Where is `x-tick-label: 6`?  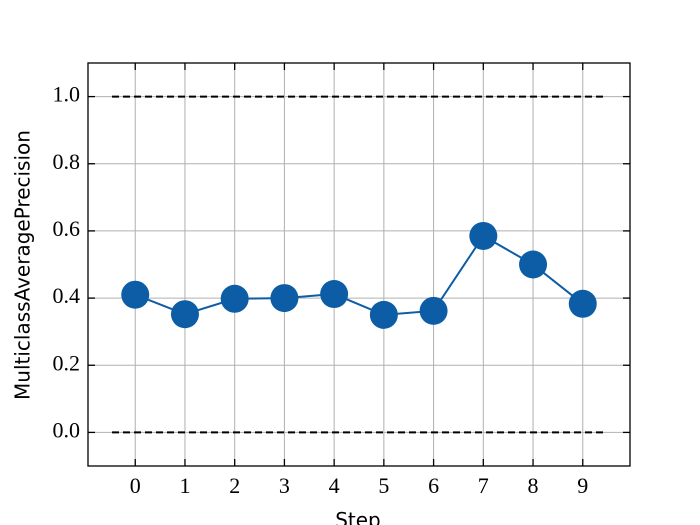 x-tick-label: 6 is located at coordinates (433, 485).